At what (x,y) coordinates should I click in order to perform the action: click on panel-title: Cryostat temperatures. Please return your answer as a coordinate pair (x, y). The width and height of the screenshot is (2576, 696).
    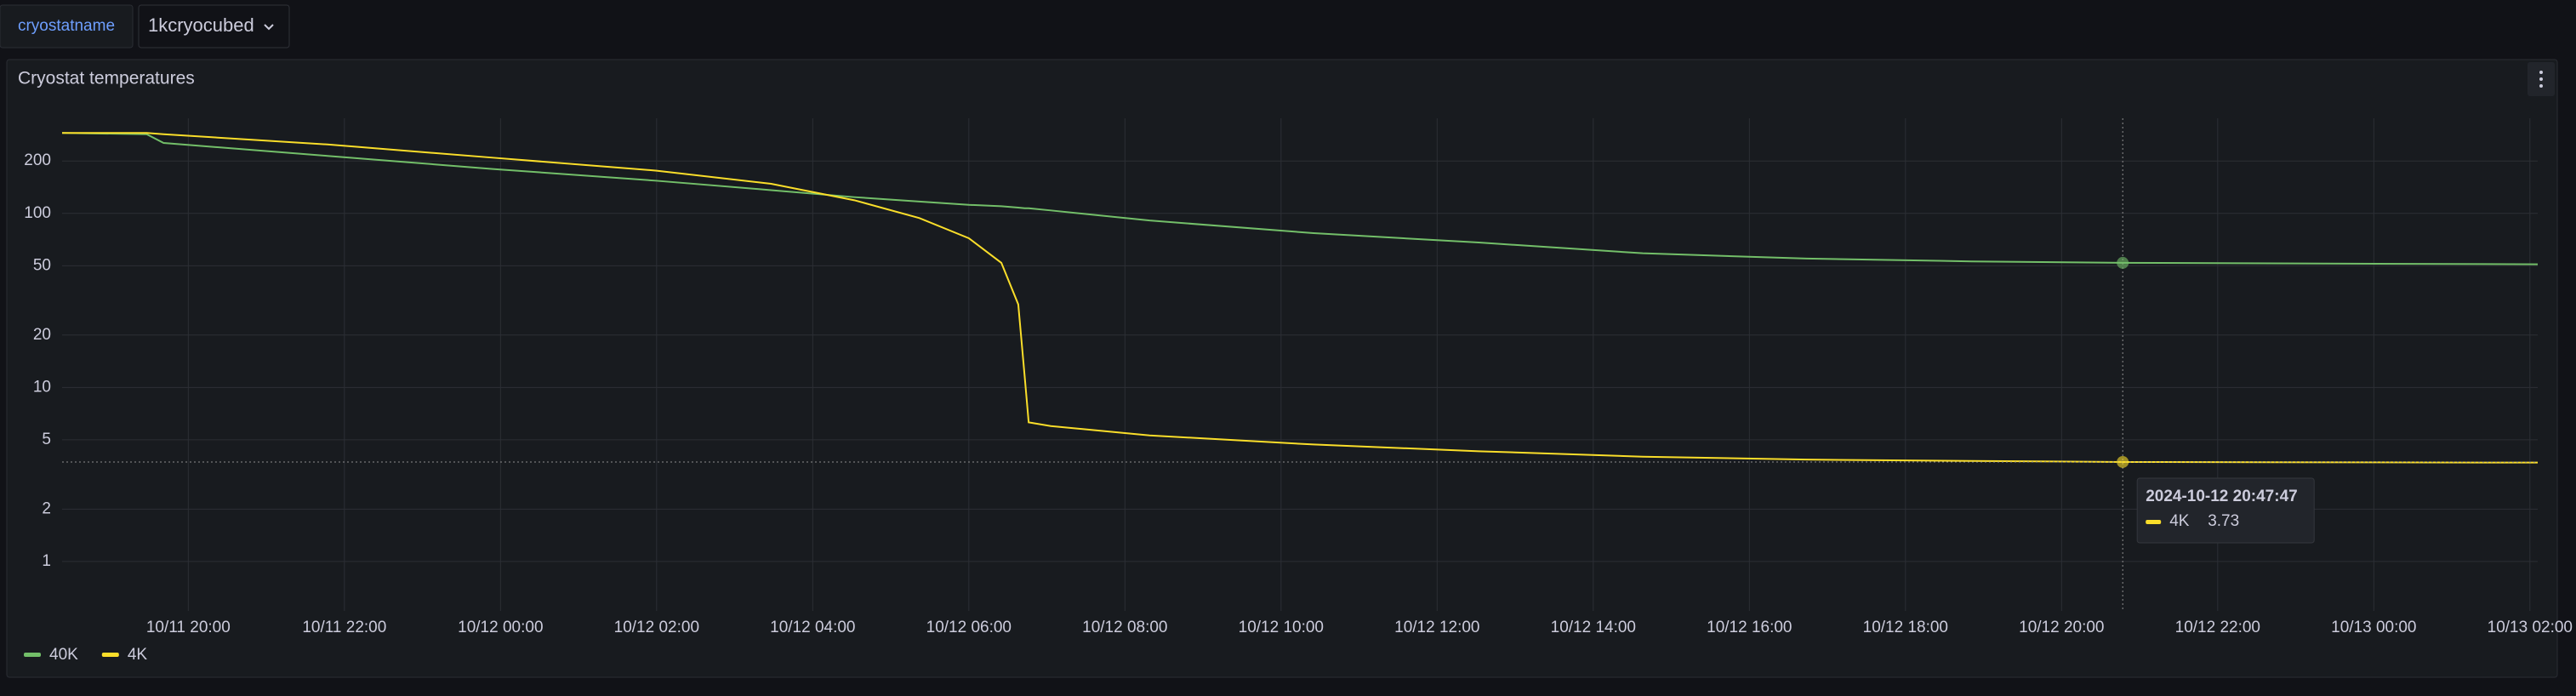
    Looking at the image, I should click on (106, 79).